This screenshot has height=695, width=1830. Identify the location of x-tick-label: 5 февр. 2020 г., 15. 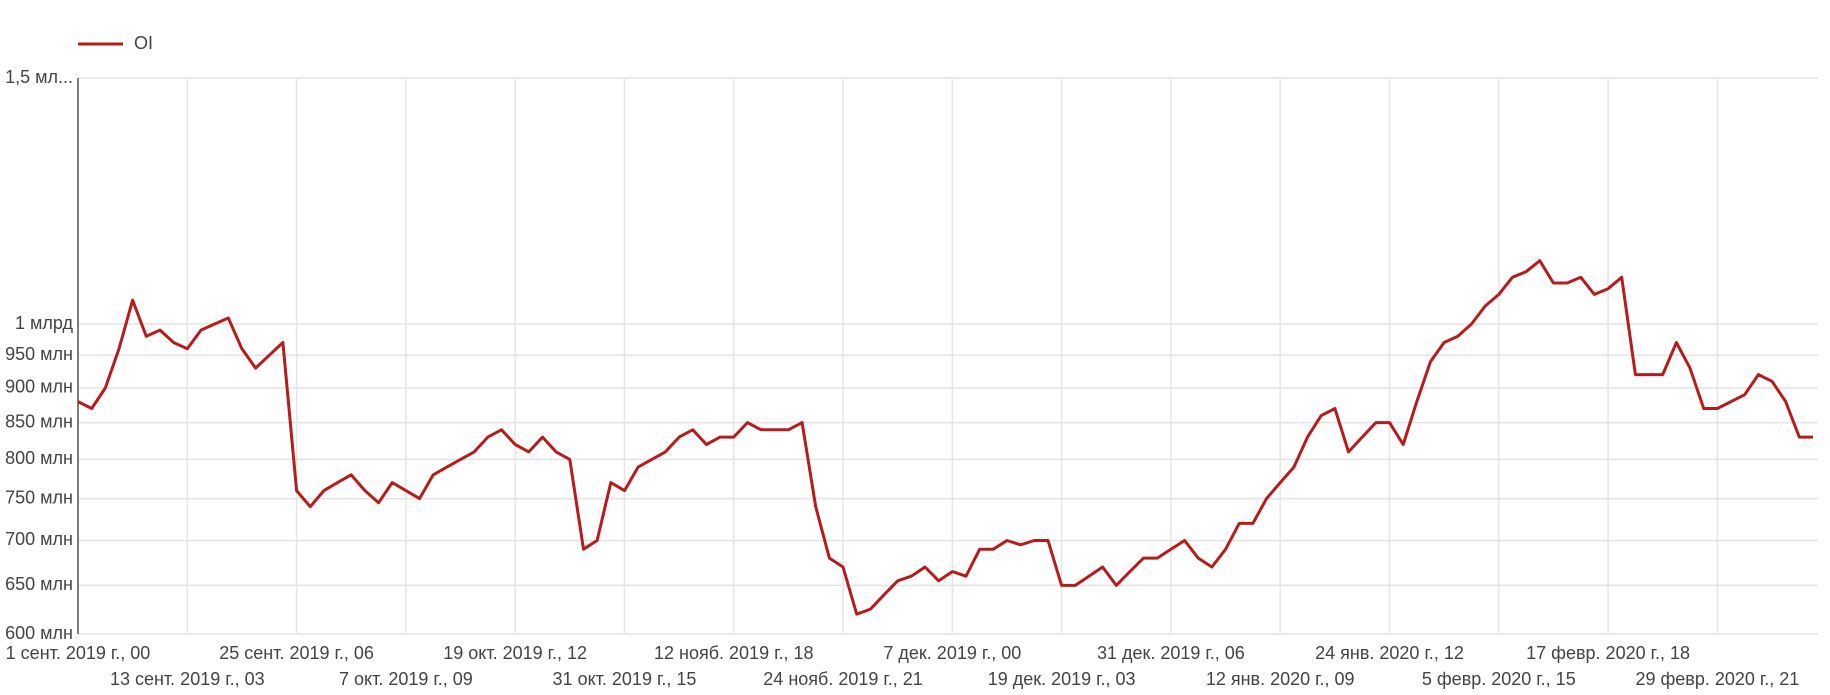
(1499, 679).